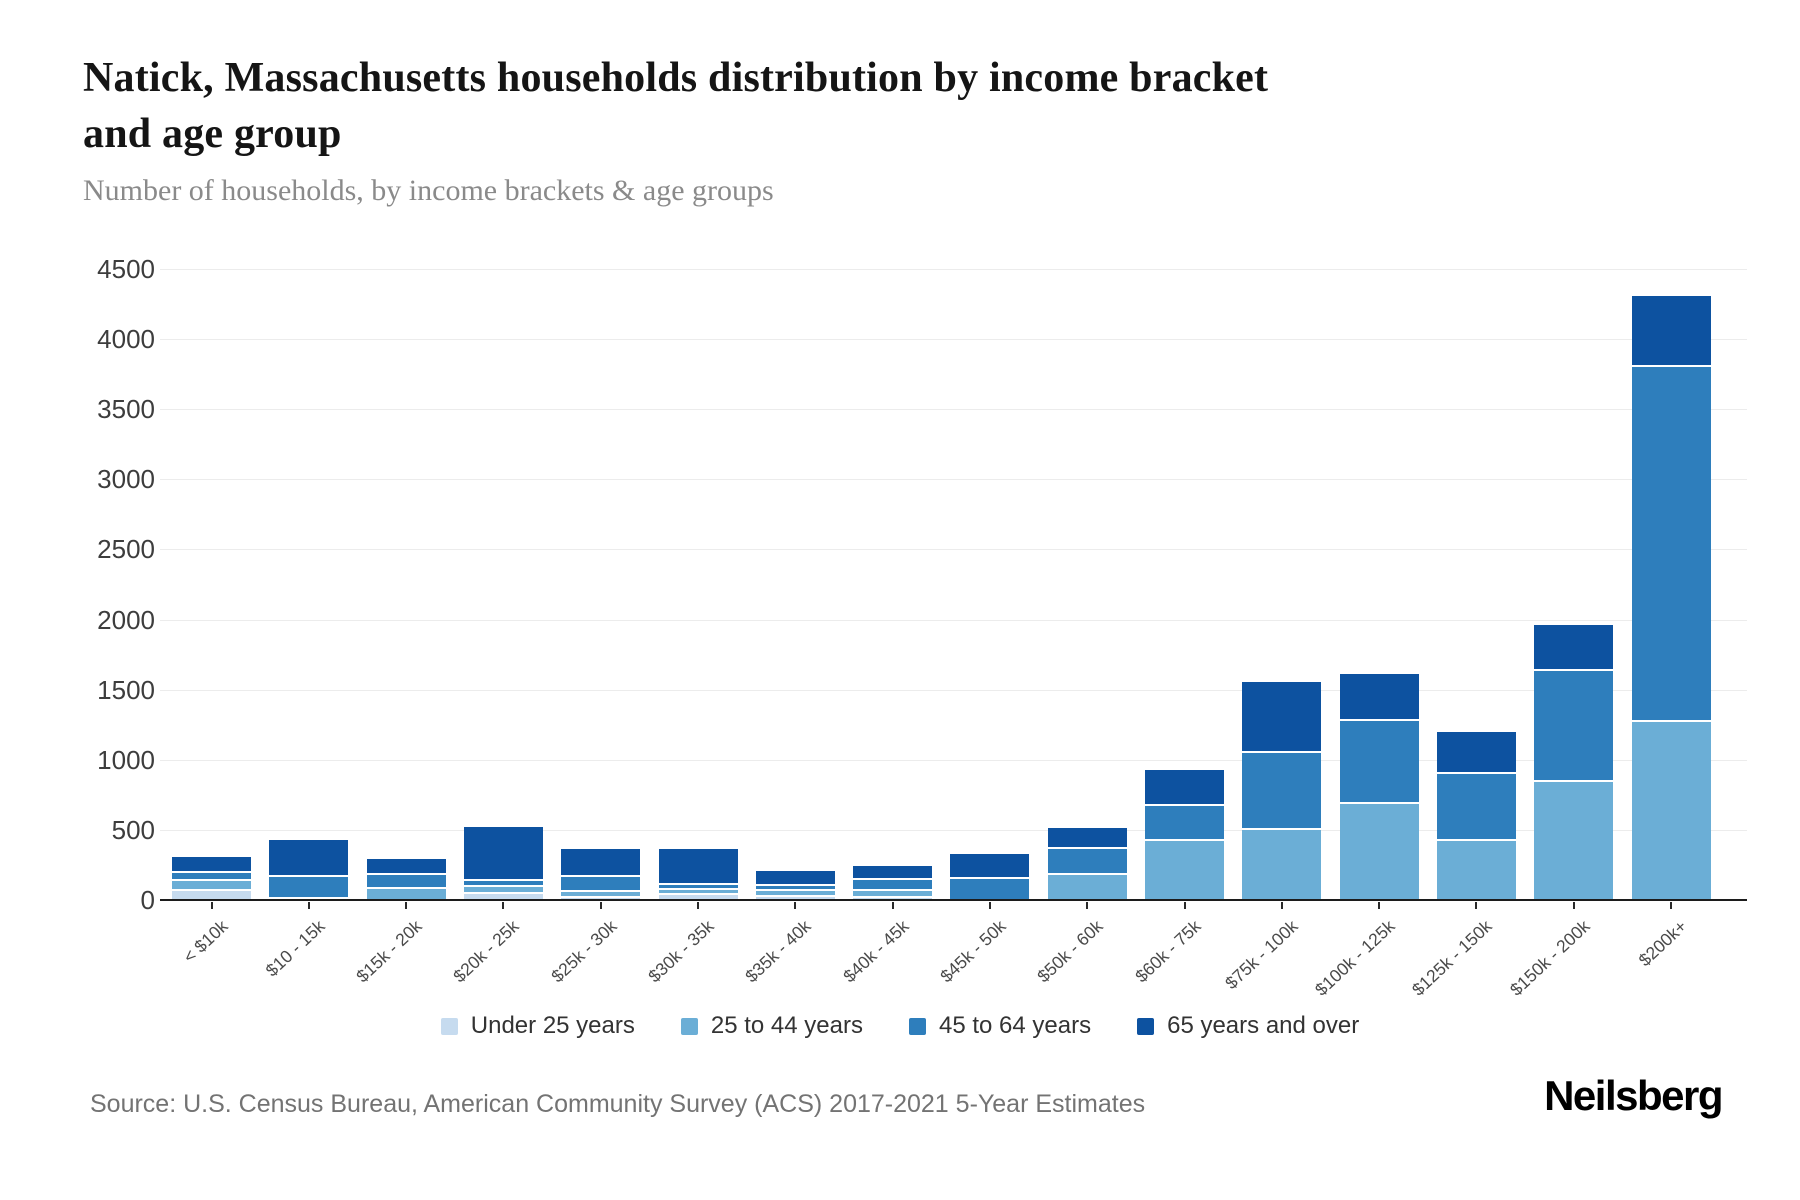 The image size is (1800, 1200). I want to click on legend-item: 65 years and over, so click(1248, 1026).